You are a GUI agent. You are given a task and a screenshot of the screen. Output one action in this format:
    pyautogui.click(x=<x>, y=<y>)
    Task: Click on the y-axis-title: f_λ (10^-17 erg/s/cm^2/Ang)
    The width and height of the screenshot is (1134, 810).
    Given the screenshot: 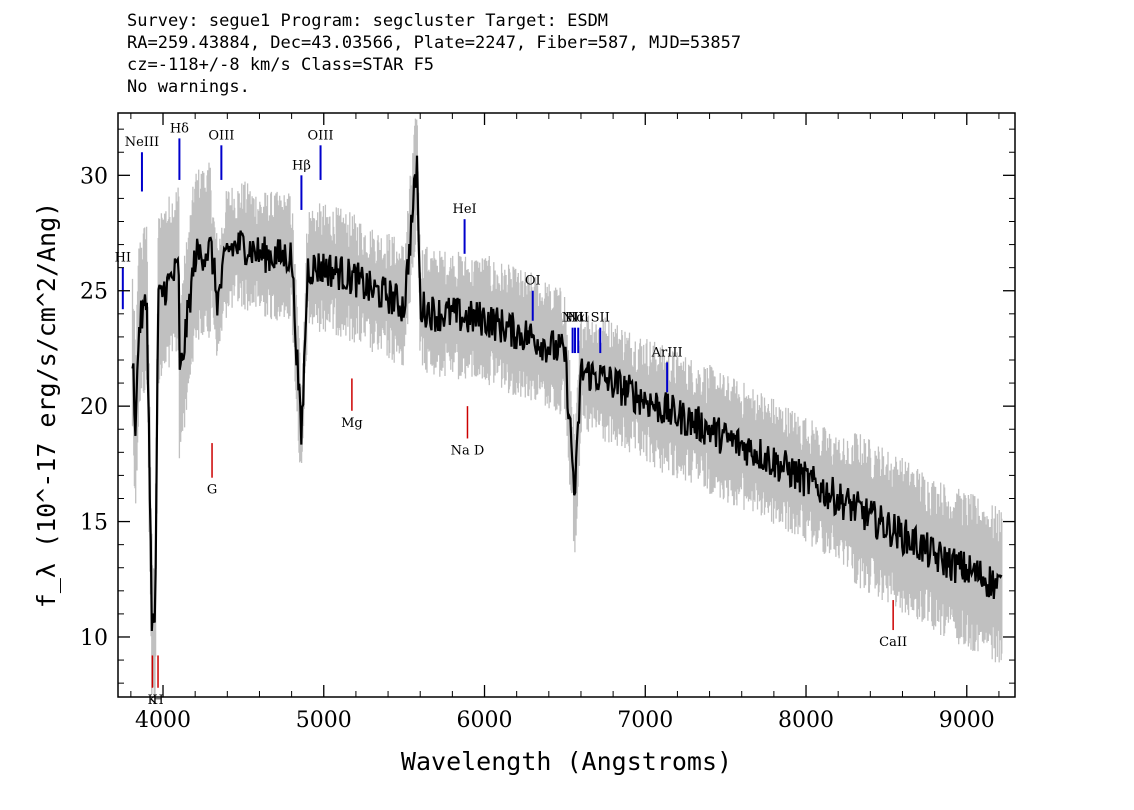 What is the action you would take?
    pyautogui.click(x=46, y=405)
    